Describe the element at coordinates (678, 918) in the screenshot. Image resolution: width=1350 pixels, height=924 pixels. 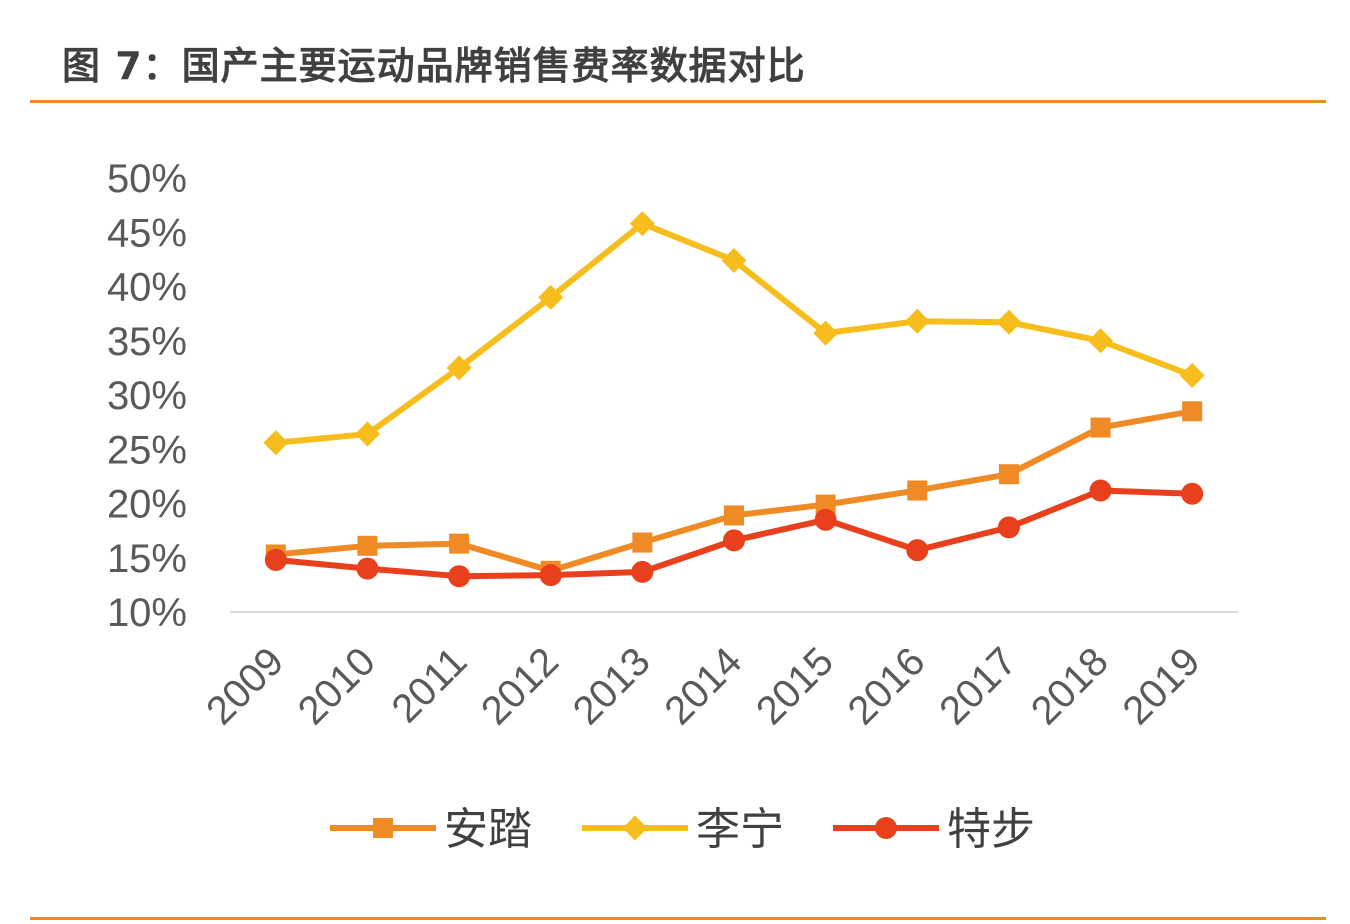
I see `bottom-divider` at that location.